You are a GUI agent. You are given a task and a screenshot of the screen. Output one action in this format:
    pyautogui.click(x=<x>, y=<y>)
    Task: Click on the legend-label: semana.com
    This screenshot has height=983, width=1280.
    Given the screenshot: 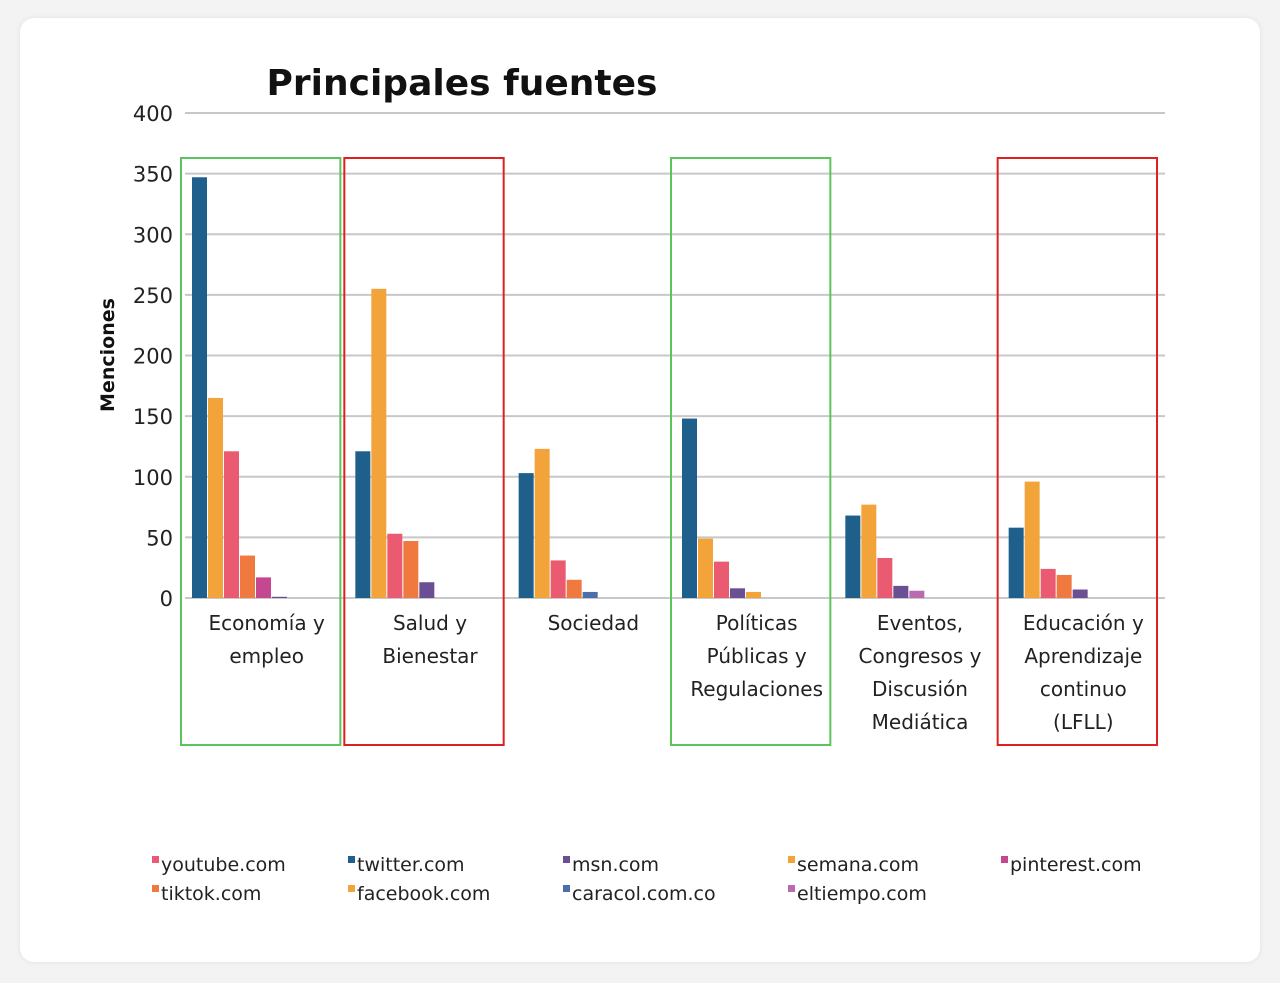 What is the action you would take?
    pyautogui.click(x=858, y=865)
    